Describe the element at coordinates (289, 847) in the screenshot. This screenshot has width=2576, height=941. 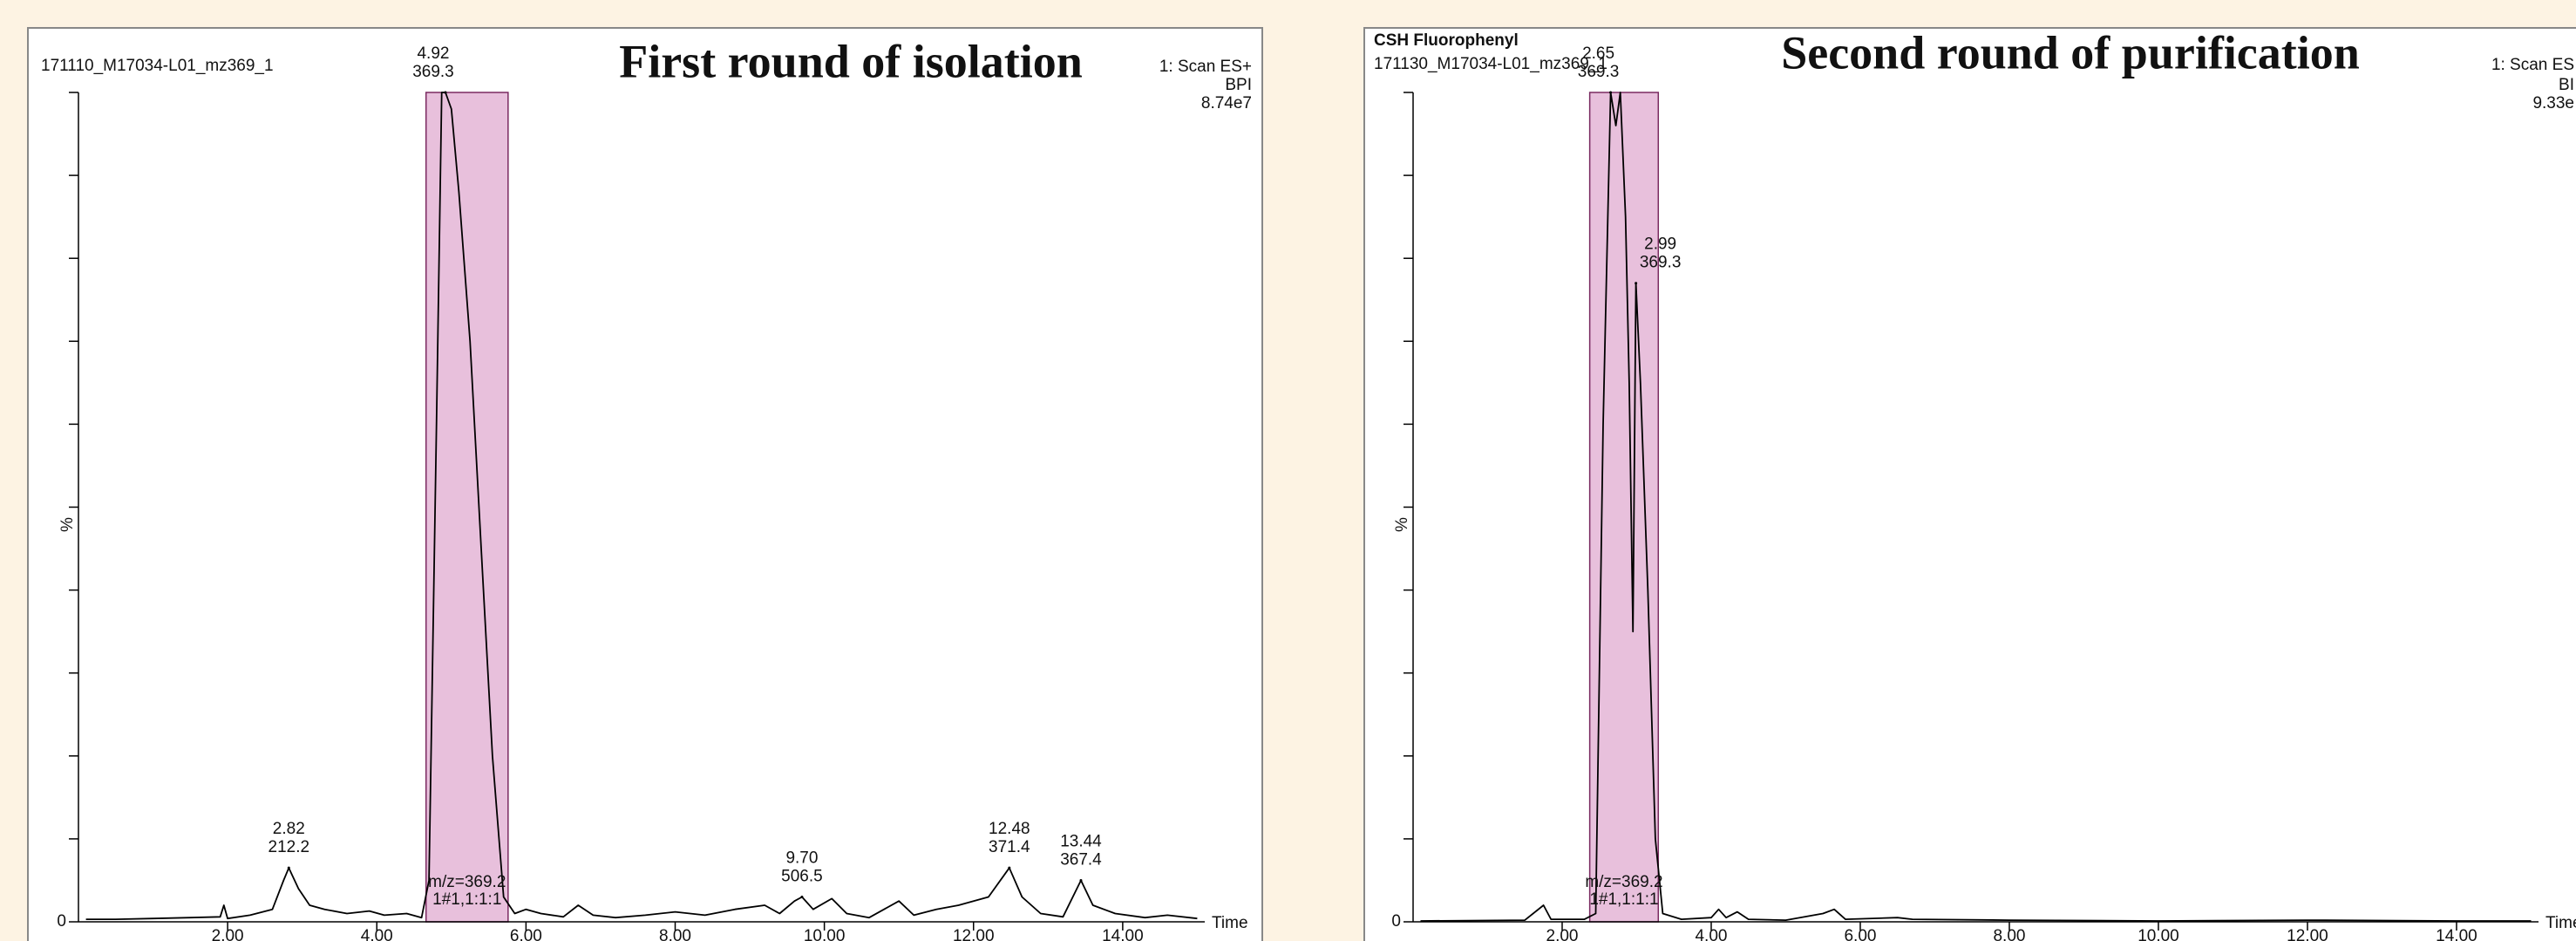
I see `peak-label: 212.2` at that location.